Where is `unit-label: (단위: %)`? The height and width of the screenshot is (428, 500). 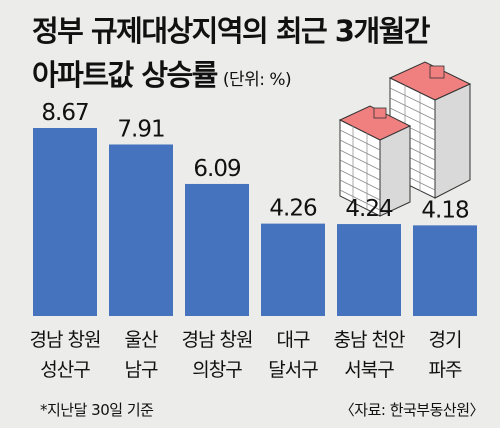
unit-label: (단위: %) is located at coordinates (257, 80).